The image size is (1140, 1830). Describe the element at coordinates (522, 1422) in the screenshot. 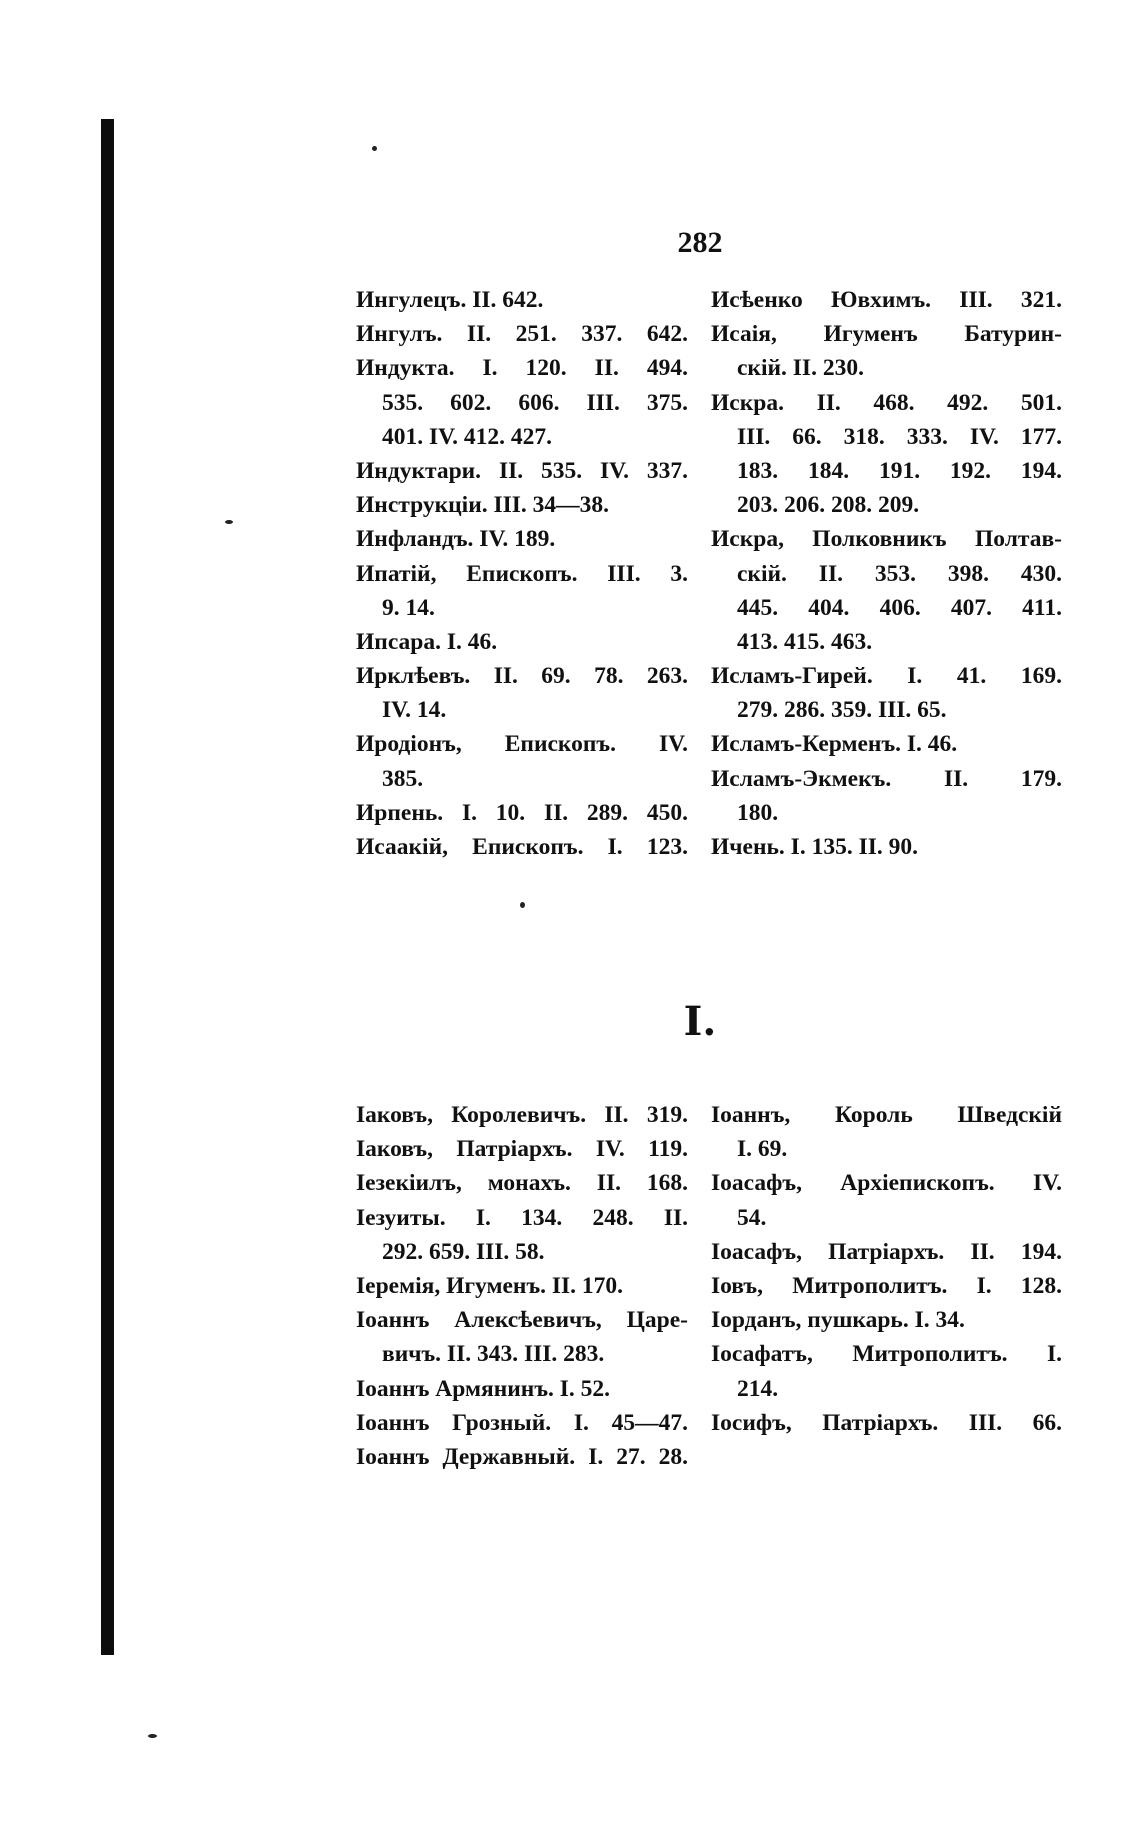

I see `index-entry: Іоаннъ Грозный. I. 45—47.` at that location.